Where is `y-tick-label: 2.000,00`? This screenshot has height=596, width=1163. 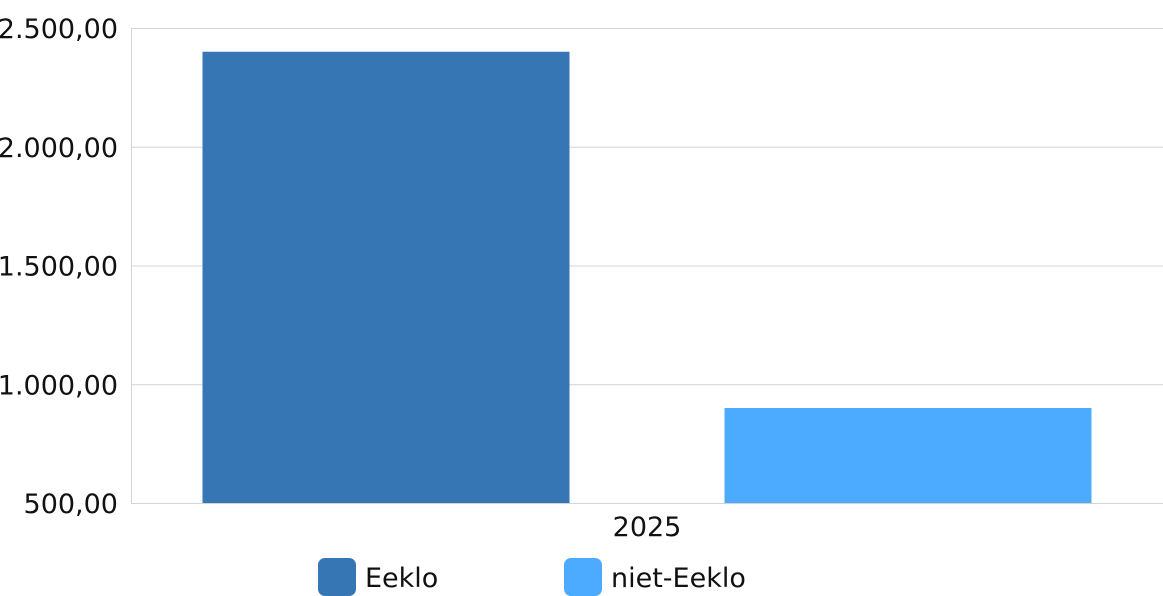
y-tick-label: 2.000,00 is located at coordinates (59, 148).